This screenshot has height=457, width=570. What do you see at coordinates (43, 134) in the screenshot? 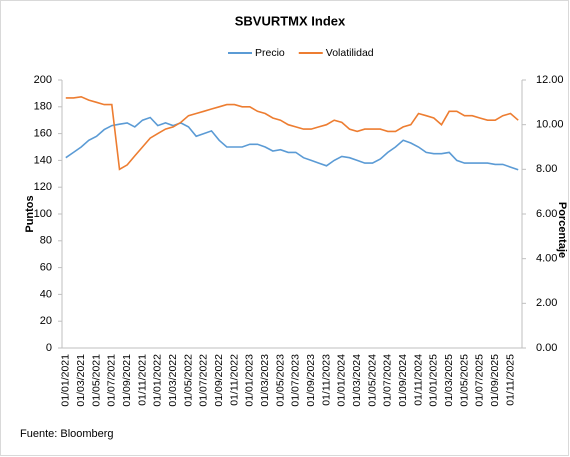
I see `y-tick-label: 160` at bounding box center [43, 134].